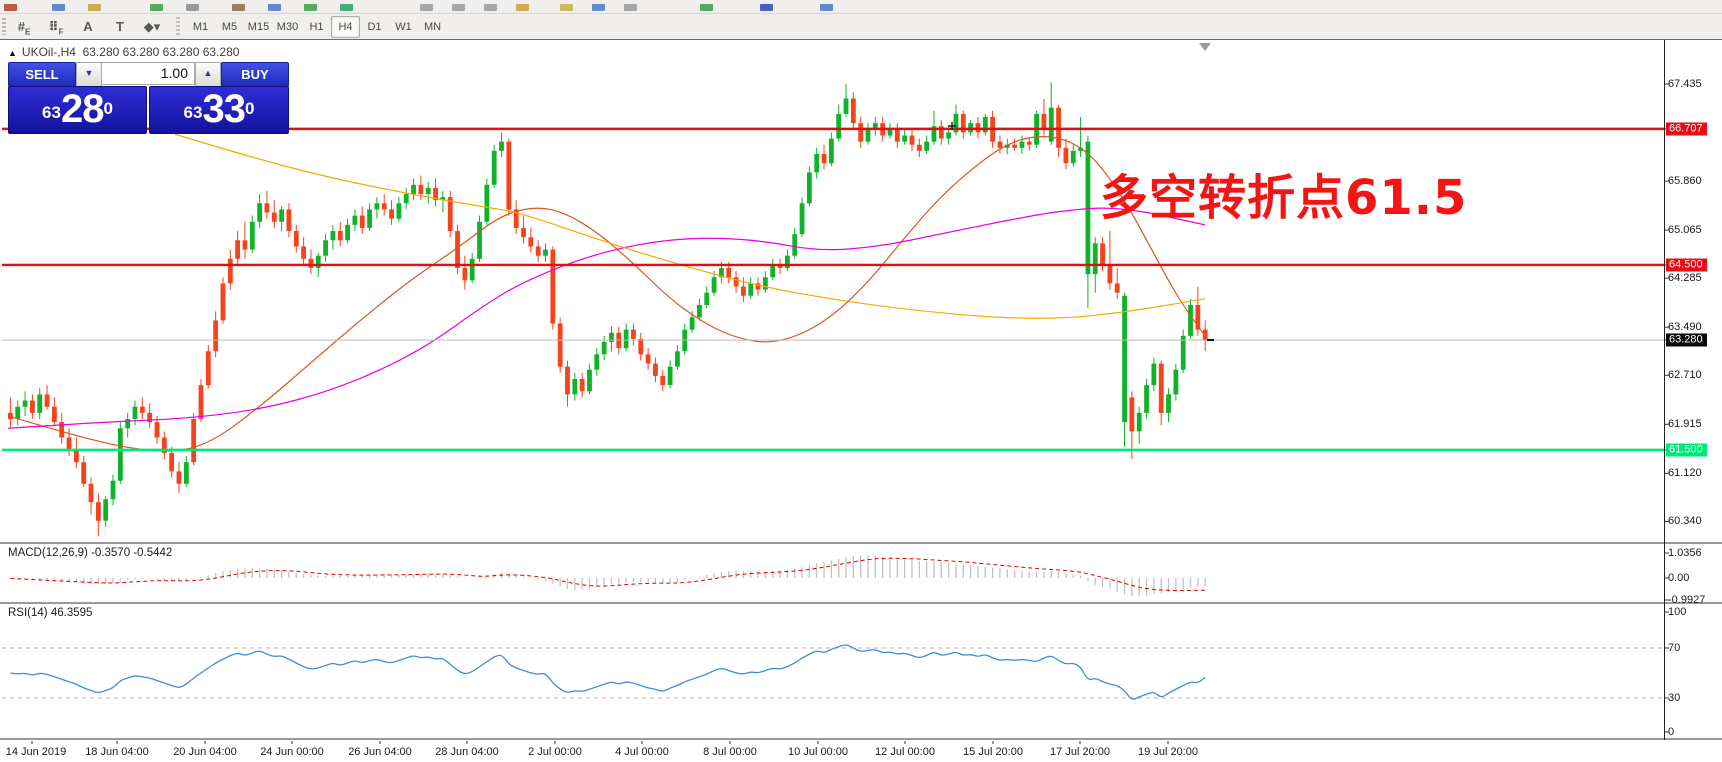 This screenshot has height=762, width=1722. I want to click on volume-decrease-button: ▼, so click(89, 74).